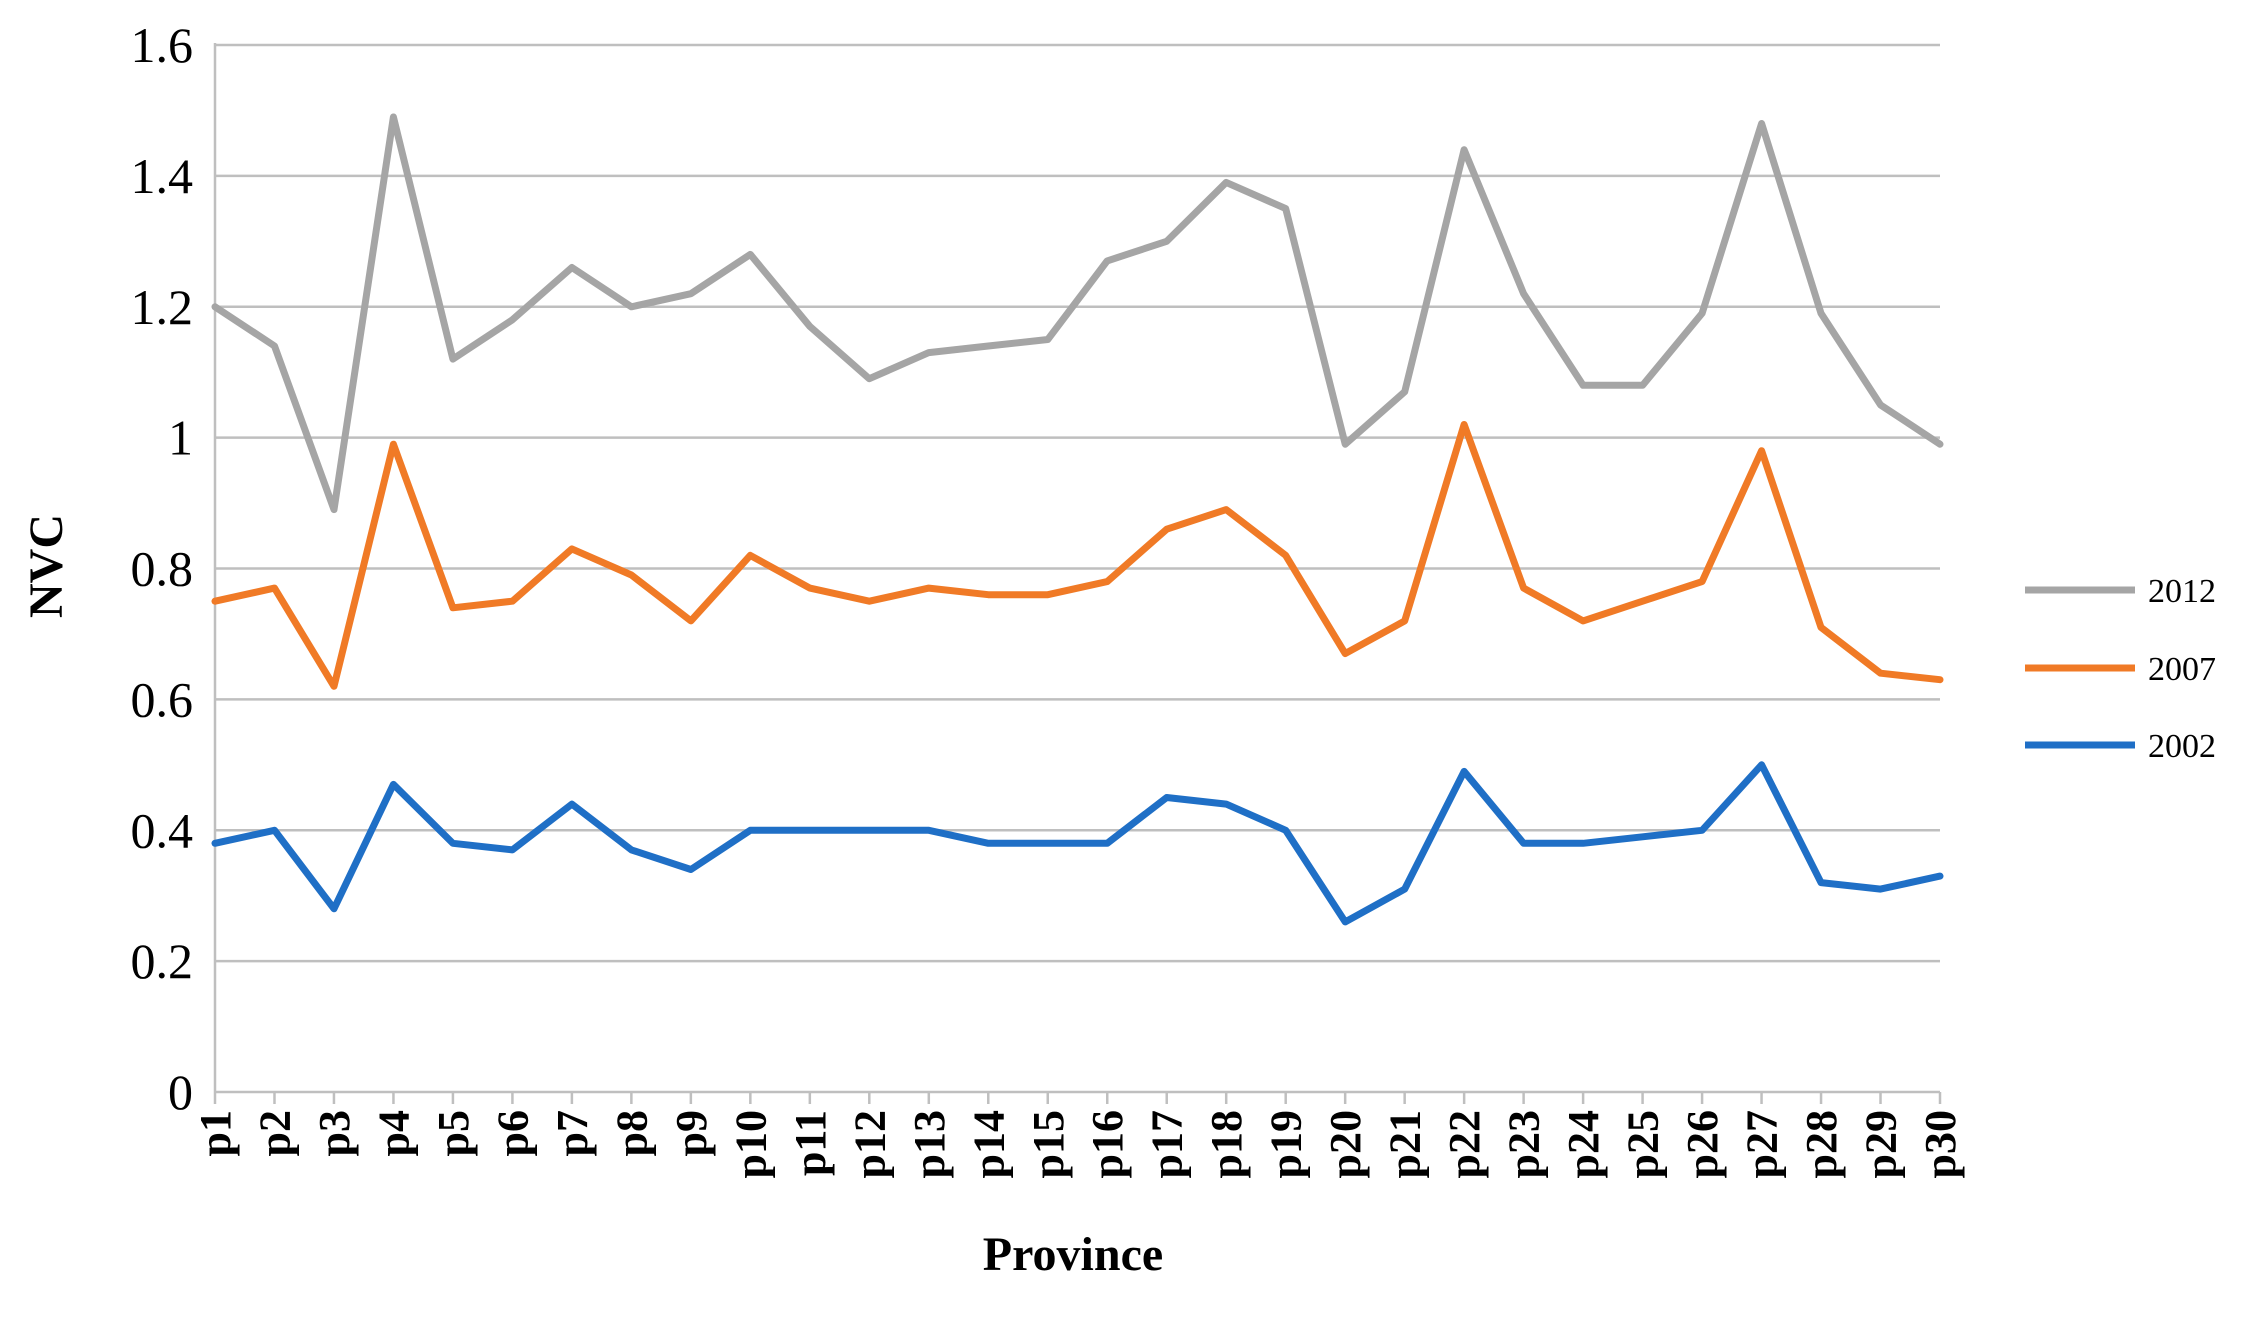 This screenshot has width=2247, height=1318. Describe the element at coordinates (180, 438) in the screenshot. I see `y-tick-label: 1` at that location.